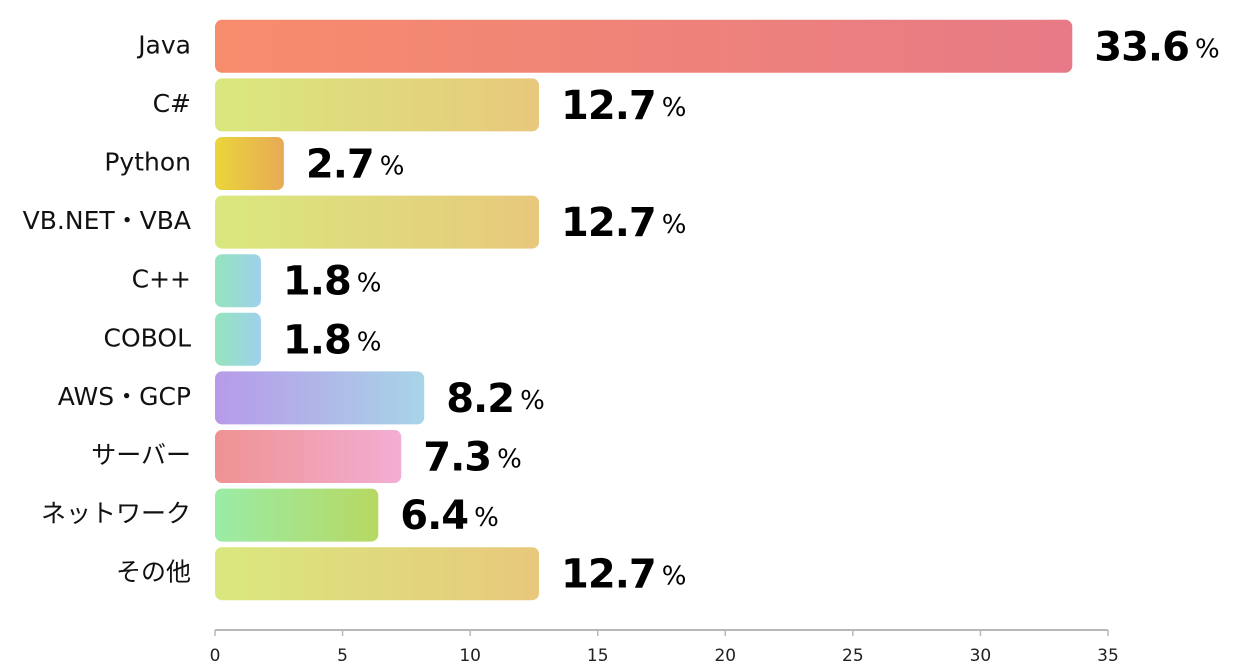 The width and height of the screenshot is (1238, 668). What do you see at coordinates (124, 396) in the screenshot?
I see `category-label: AWS・GCP` at bounding box center [124, 396].